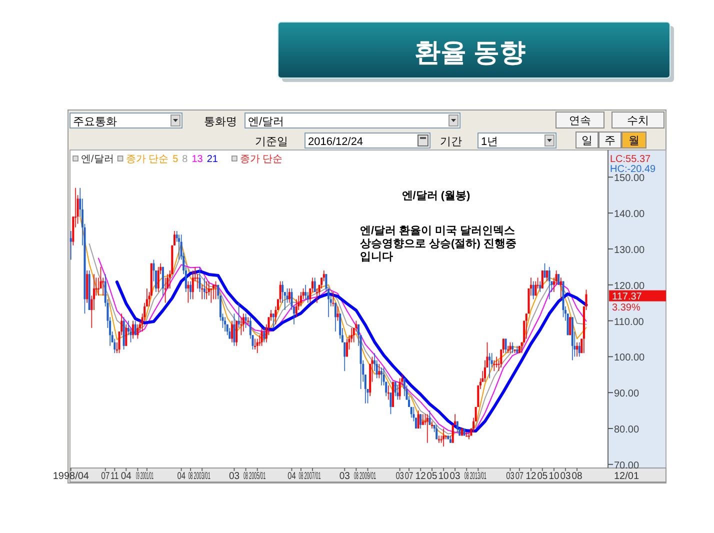 The width and height of the screenshot is (714, 533). What do you see at coordinates (220, 122) in the screenshot?
I see `text: 통화명` at bounding box center [220, 122].